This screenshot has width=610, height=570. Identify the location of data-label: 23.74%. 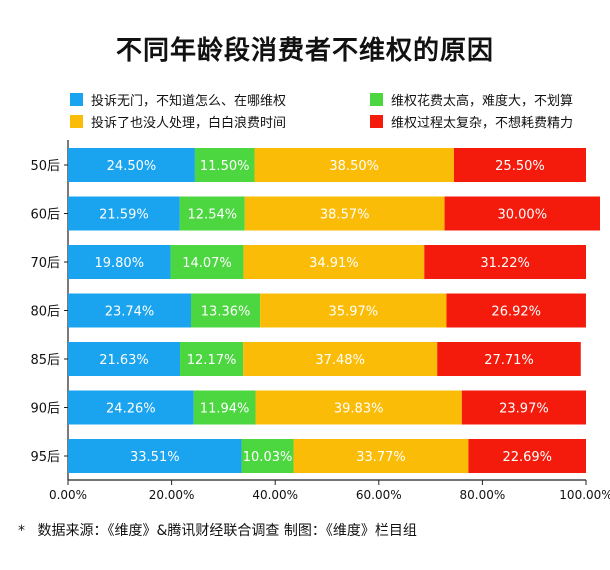
(130, 312).